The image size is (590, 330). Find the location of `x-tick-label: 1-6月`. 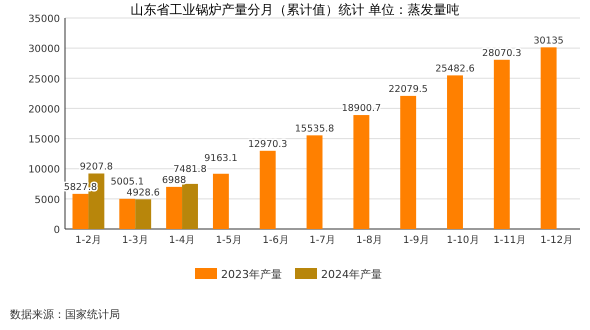

x-tick-label: 1-6月 is located at coordinates (275, 240).